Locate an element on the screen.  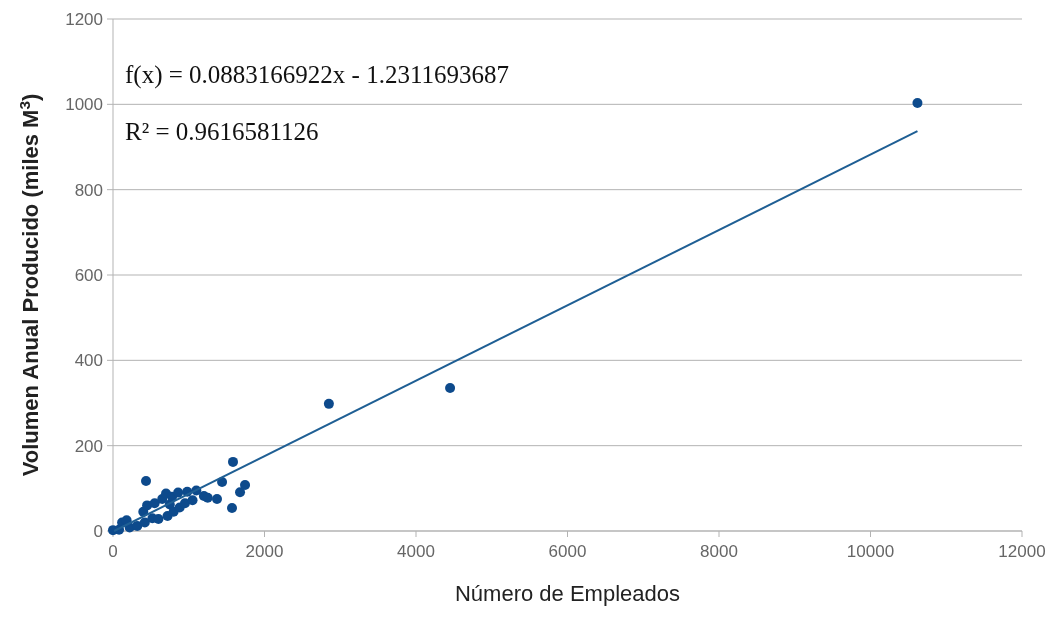
y-tick-label: 800 is located at coordinates (88, 190).